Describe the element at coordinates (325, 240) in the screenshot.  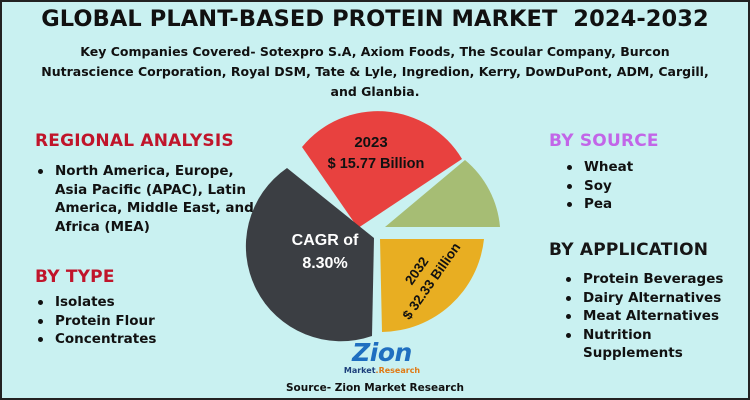
I see `pie-cagr-label: CAGR of` at that location.